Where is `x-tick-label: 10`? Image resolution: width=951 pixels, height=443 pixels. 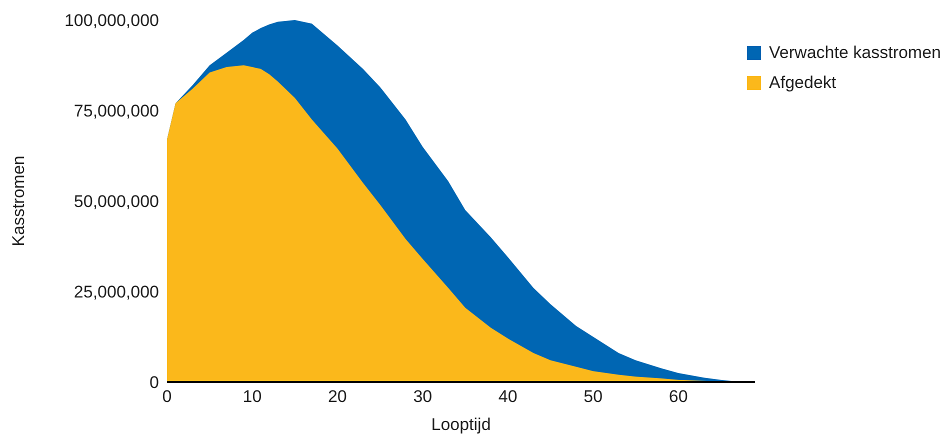 x-tick-label: 10 is located at coordinates (252, 396).